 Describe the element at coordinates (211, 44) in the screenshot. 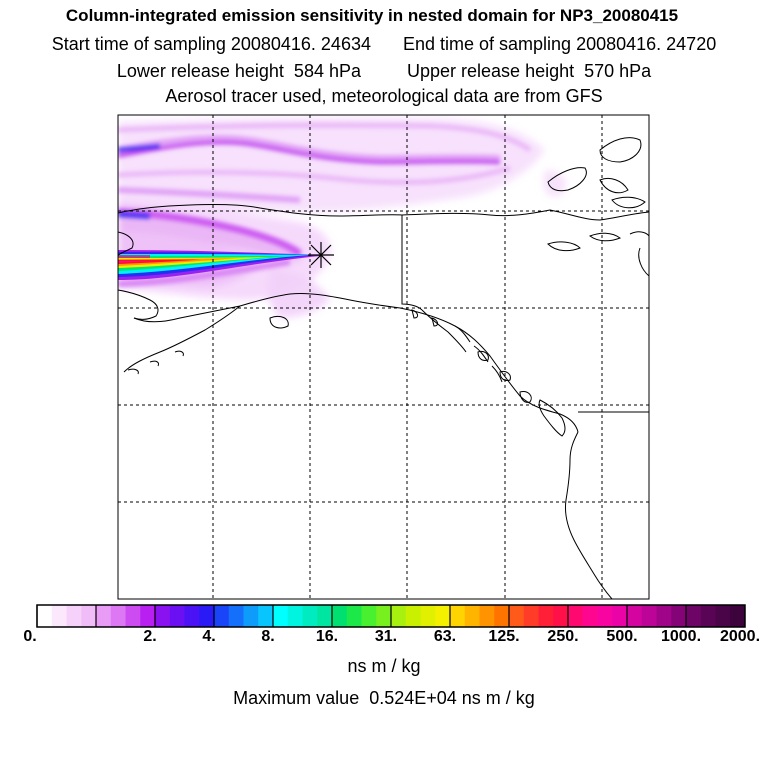

I see `start-time: Start time of sampling 20080416. 24634` at that location.